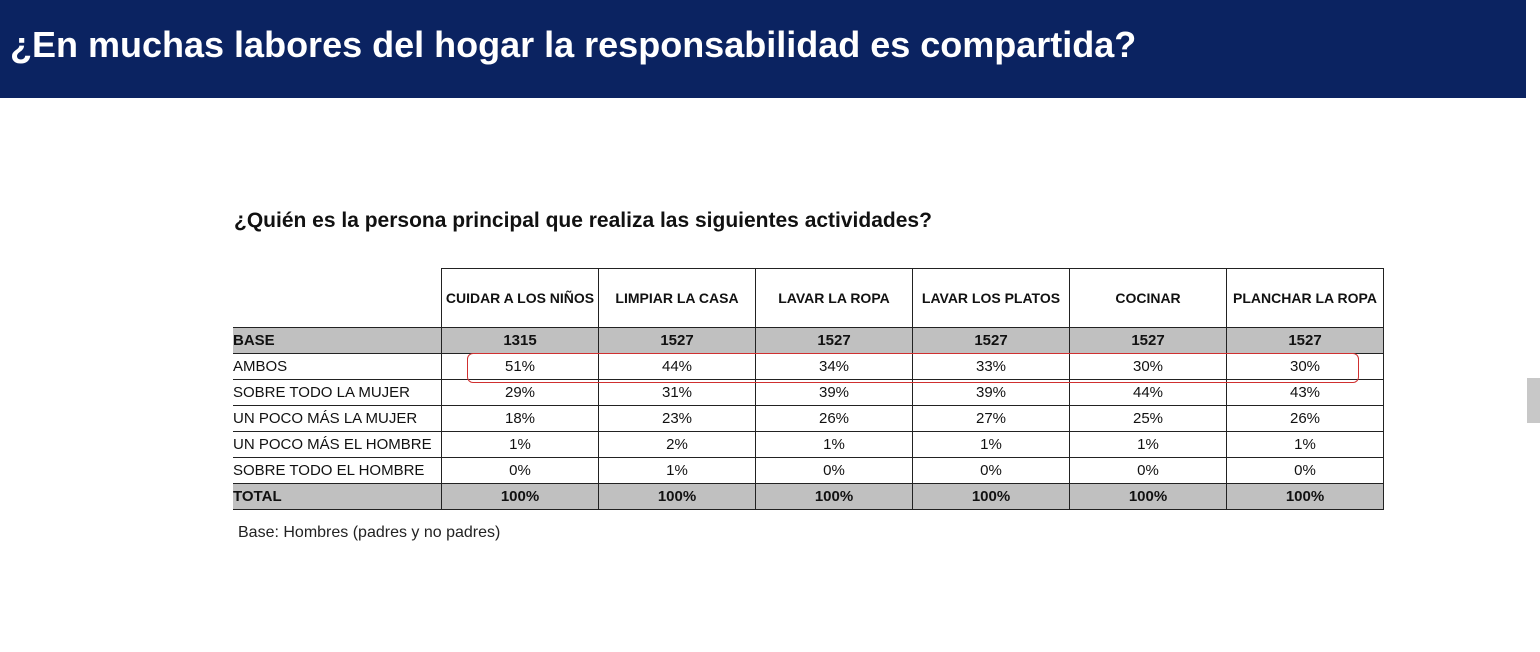  I want to click on table-row: UN POCO MÁS LA MUJER 18% 23% 26% 27% 25% 26%, so click(808, 418).